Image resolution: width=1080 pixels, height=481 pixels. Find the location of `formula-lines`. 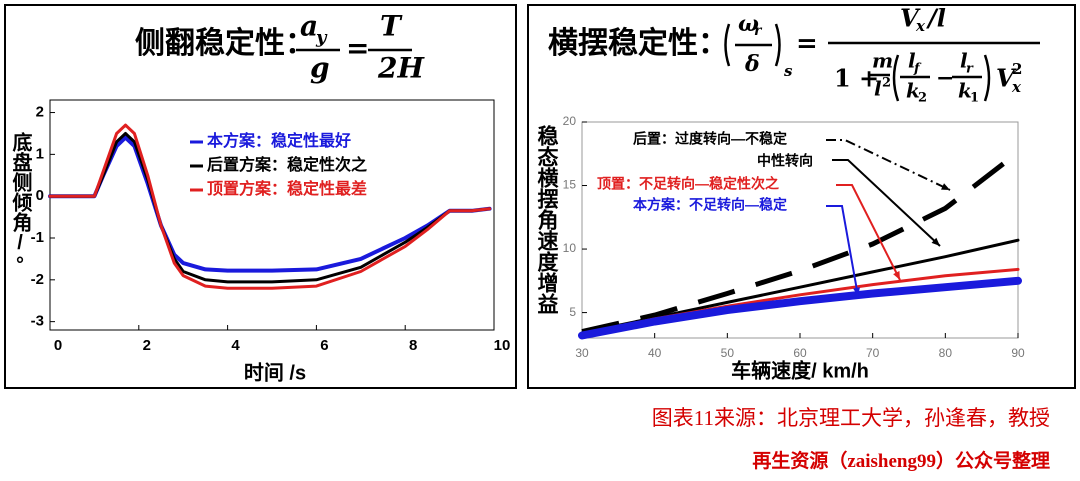

formula-lines is located at coordinates (668, 62).